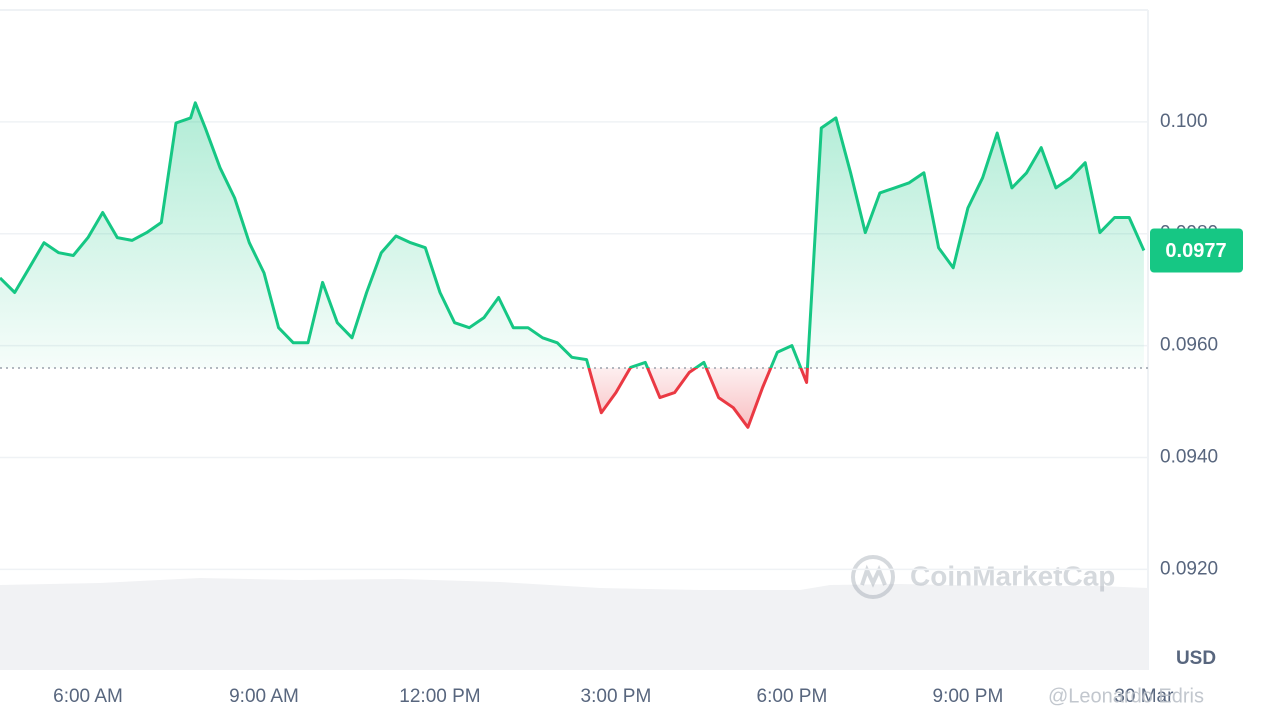  What do you see at coordinates (1189, 456) in the screenshot?
I see `y-tick-label: 0.0940` at bounding box center [1189, 456].